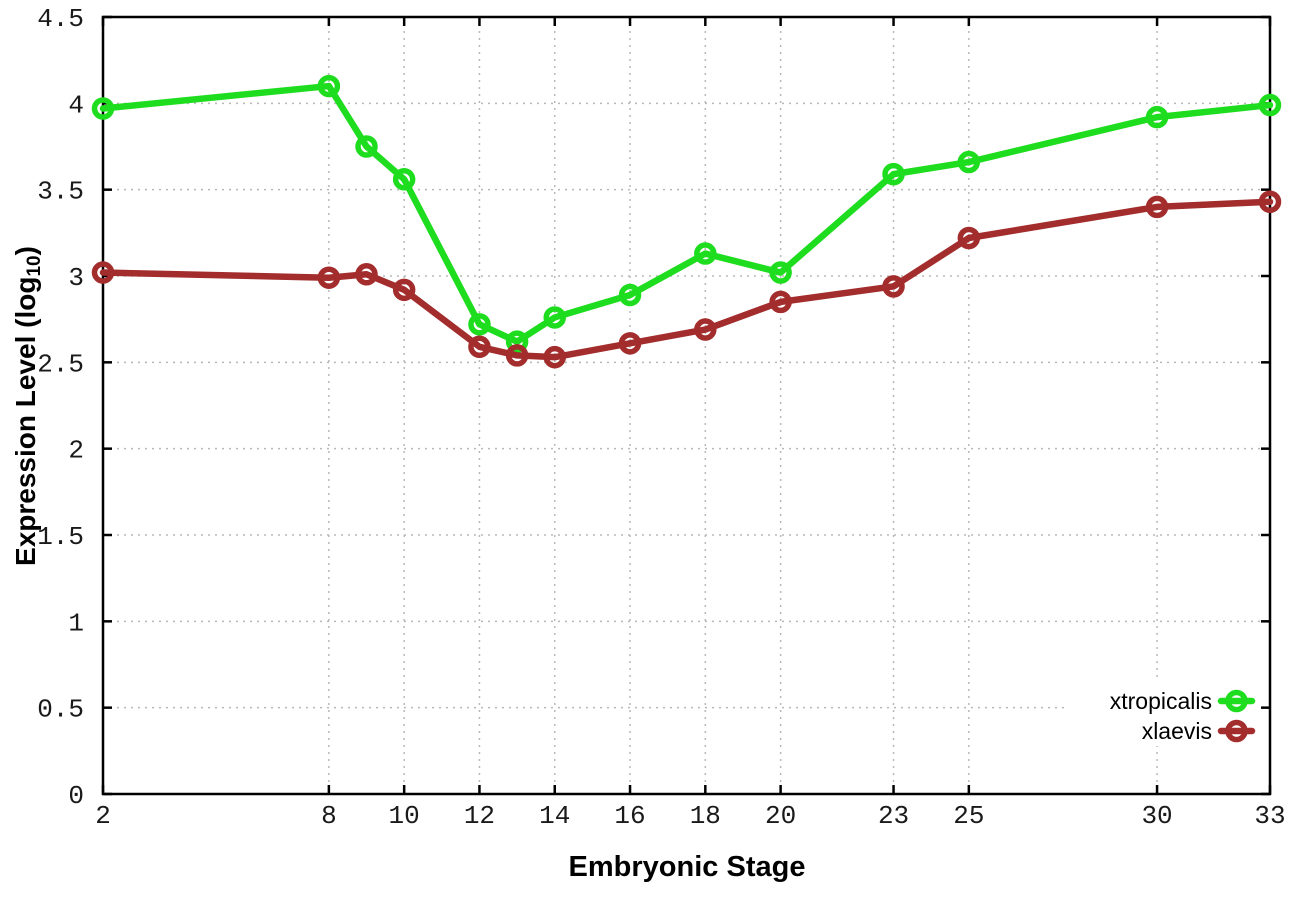 The height and width of the screenshot is (907, 1296). Describe the element at coordinates (705, 816) in the screenshot. I see `x-tick-label: 18` at that location.